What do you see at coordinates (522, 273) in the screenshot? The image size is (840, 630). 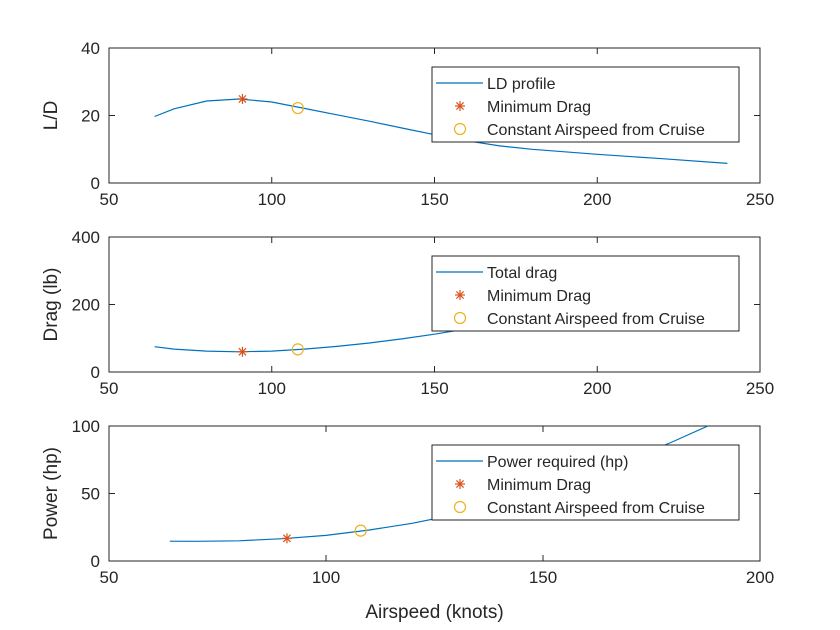 I see `legend-label: Total drag` at bounding box center [522, 273].